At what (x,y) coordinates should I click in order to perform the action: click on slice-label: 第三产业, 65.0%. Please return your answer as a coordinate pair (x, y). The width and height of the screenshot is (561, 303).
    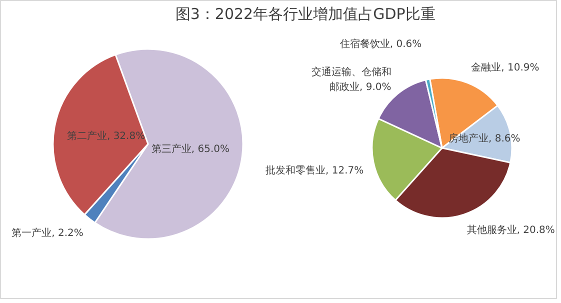
    Looking at the image, I should click on (190, 149).